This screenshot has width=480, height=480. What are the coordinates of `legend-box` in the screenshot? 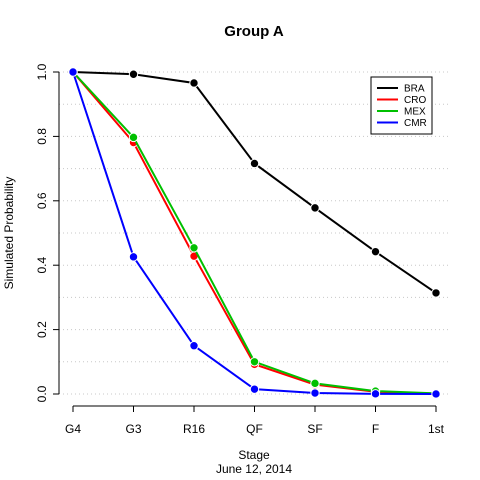 It's located at (401, 105).